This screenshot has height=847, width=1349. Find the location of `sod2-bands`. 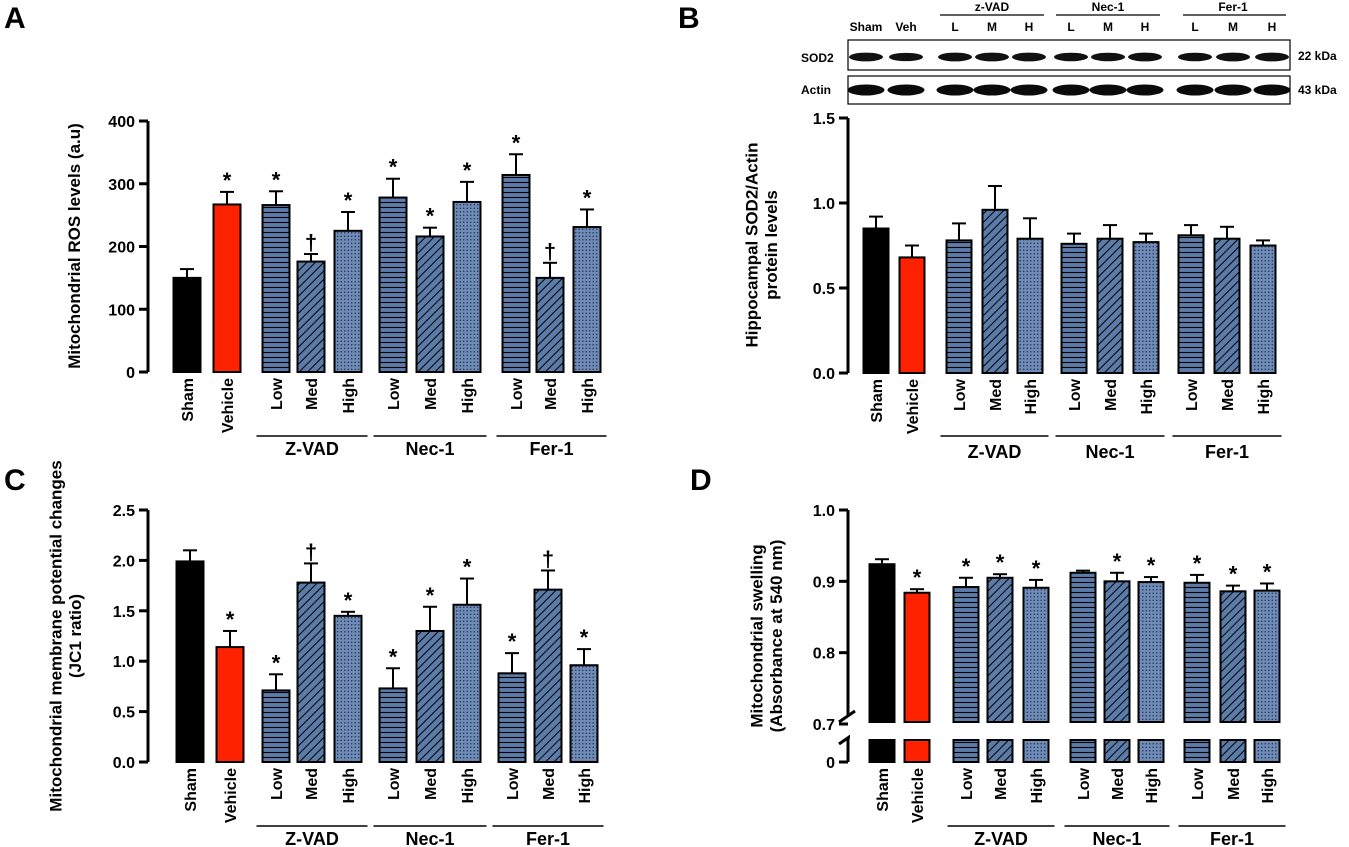

sod2-bands is located at coordinates (1069, 57).